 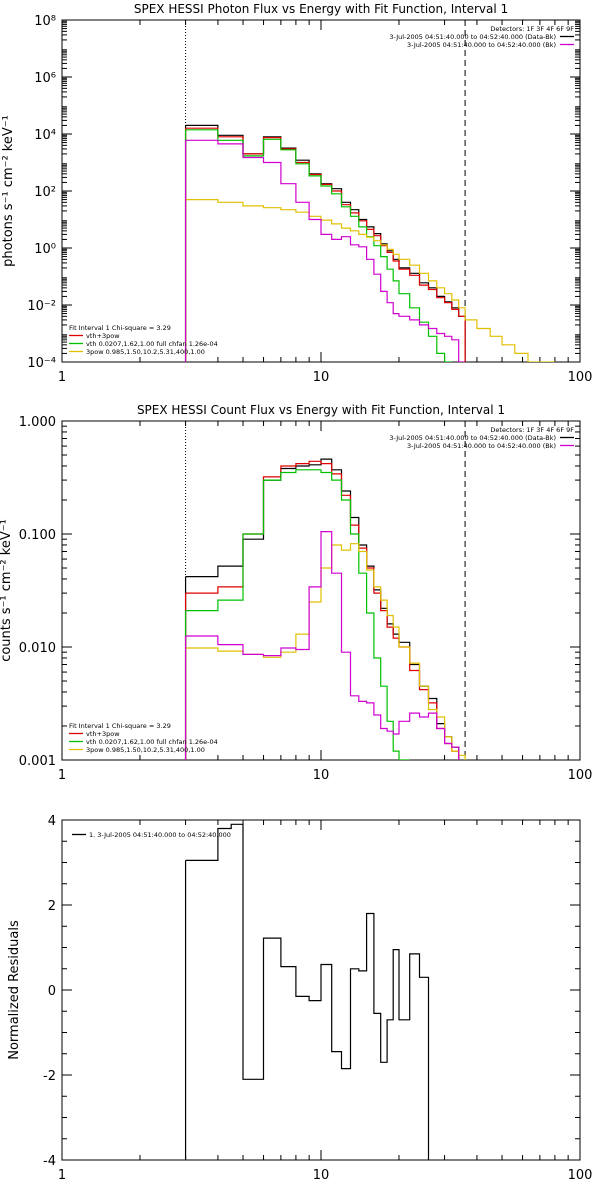 What do you see at coordinates (37, 648) in the screenshot?
I see `y-tick-label: 0.010` at bounding box center [37, 648].